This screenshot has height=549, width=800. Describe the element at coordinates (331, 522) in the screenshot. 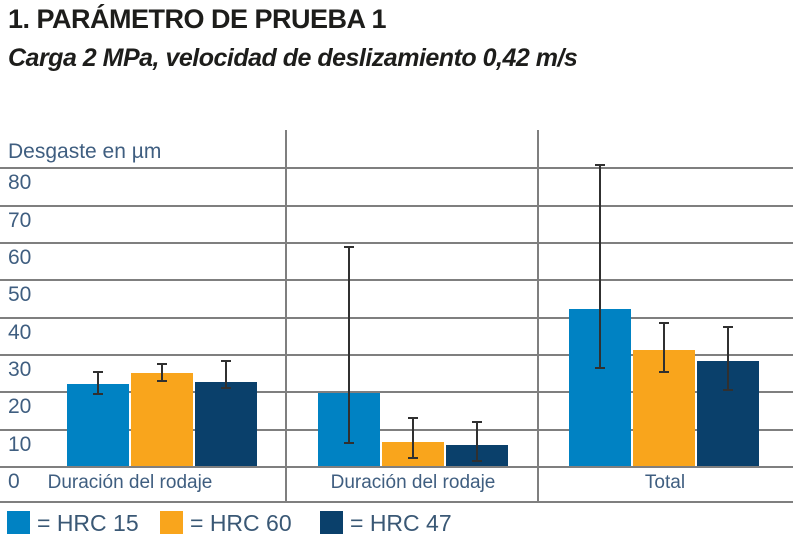

I see `legend-swatch-hrc47` at that location.